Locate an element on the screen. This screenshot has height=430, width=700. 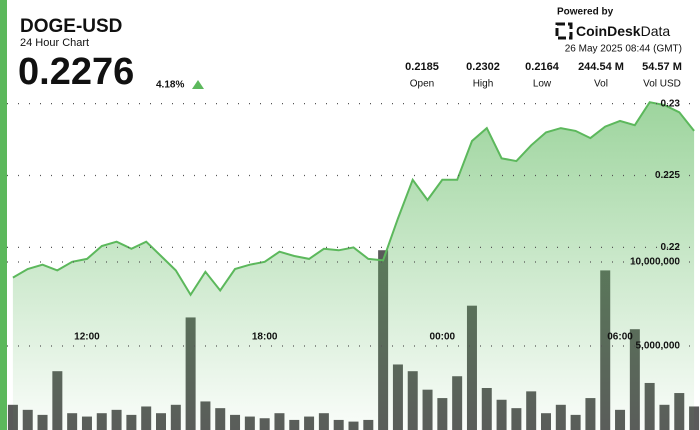
stat-label: Vol is located at coordinates (601, 84).